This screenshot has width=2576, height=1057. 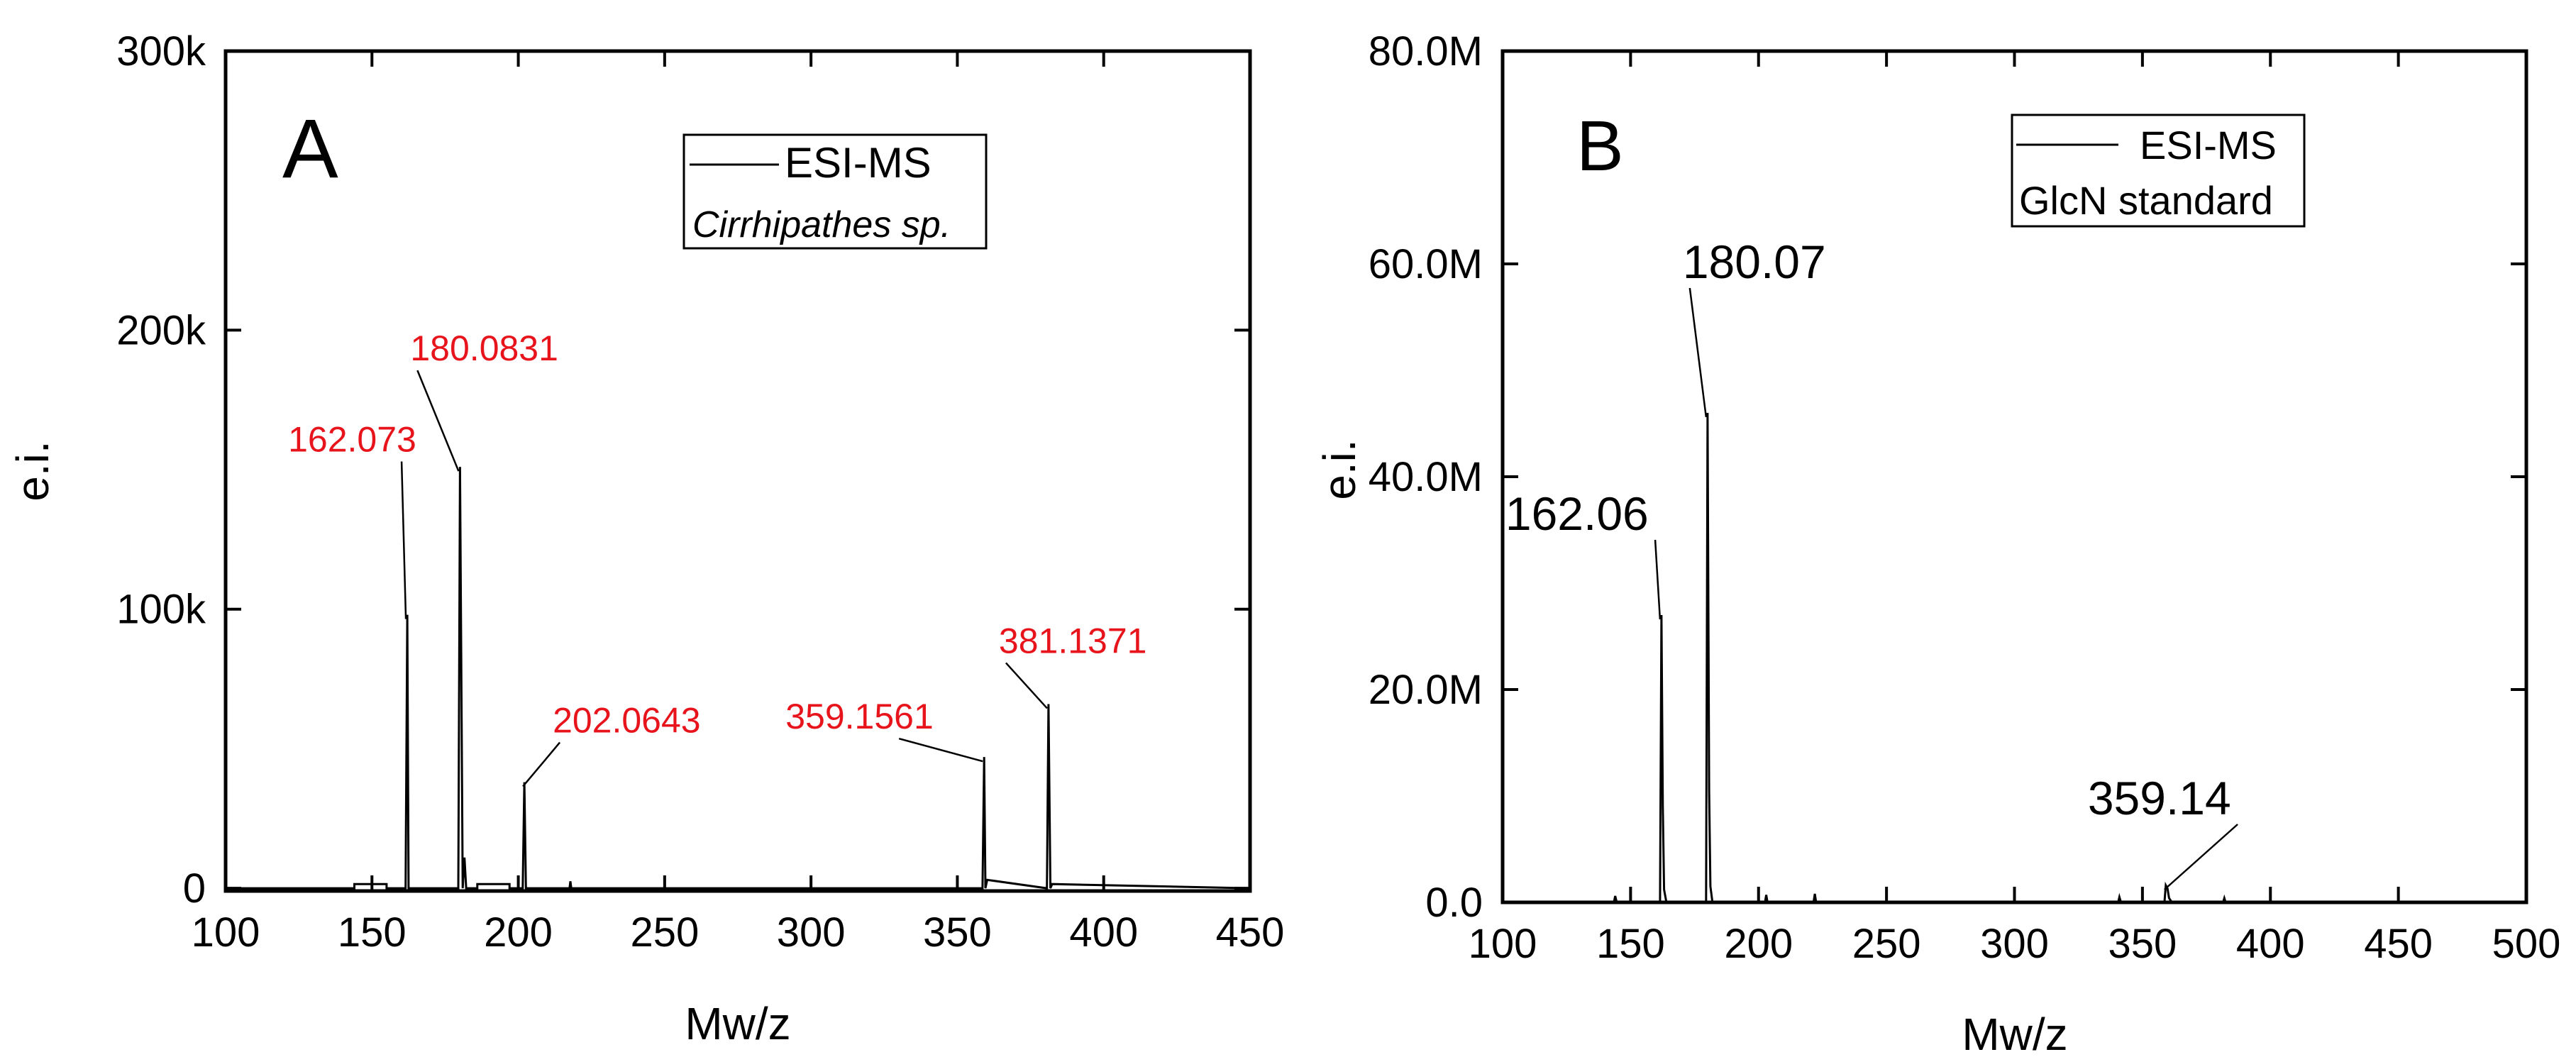 I want to click on legend-sample: Cirrhipathes sp., so click(x=821, y=224).